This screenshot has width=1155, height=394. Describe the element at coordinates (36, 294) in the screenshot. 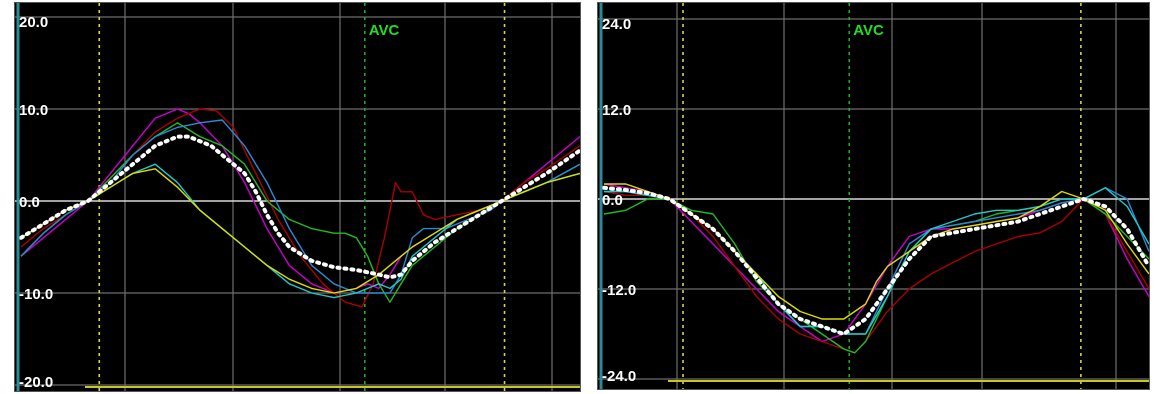

I see `y-tick-label: -10.0` at that location.